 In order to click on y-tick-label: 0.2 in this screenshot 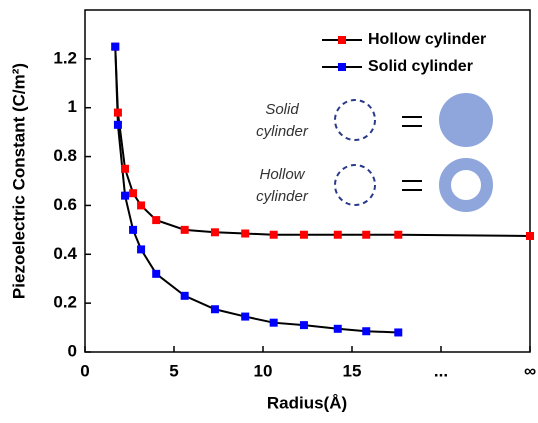, I will do `click(65, 302)`.